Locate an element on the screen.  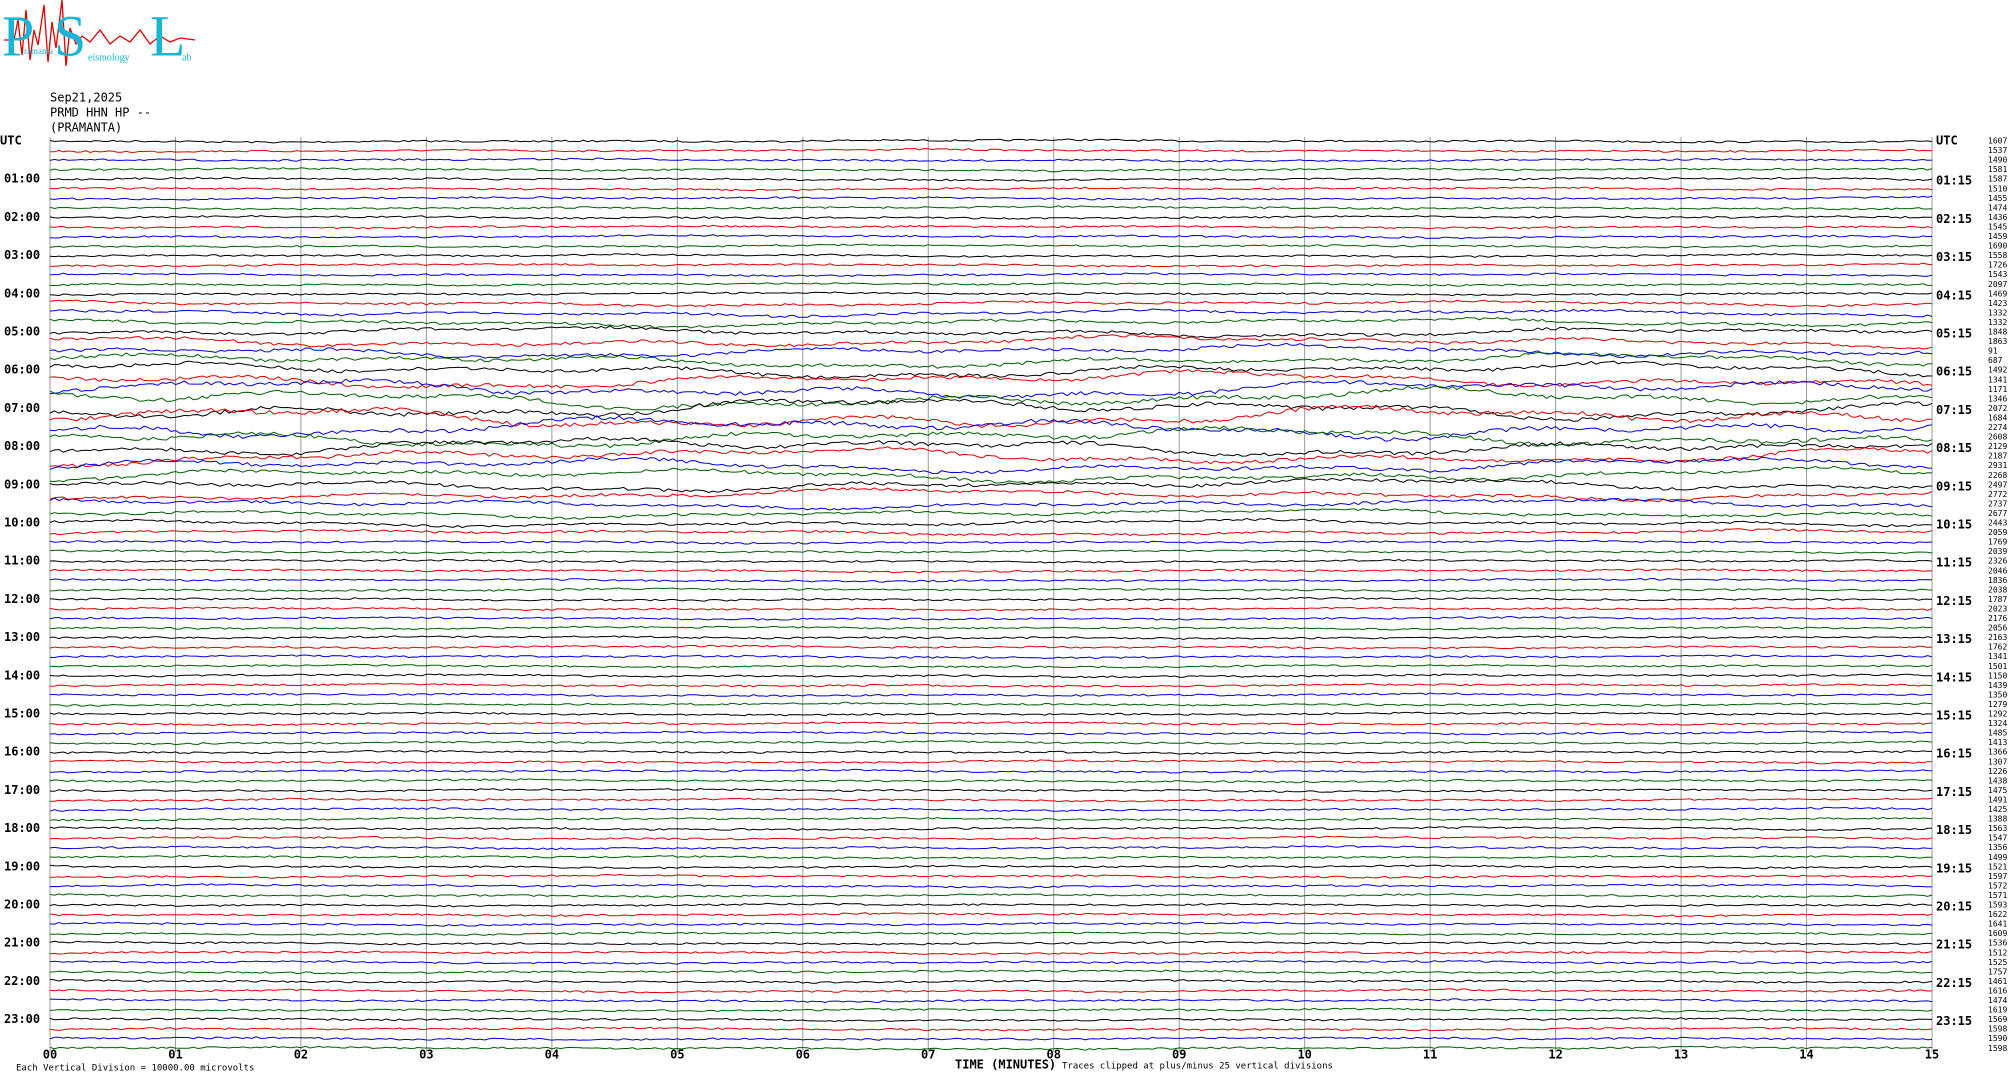
trace-number: 1307 is located at coordinates (1997, 761).